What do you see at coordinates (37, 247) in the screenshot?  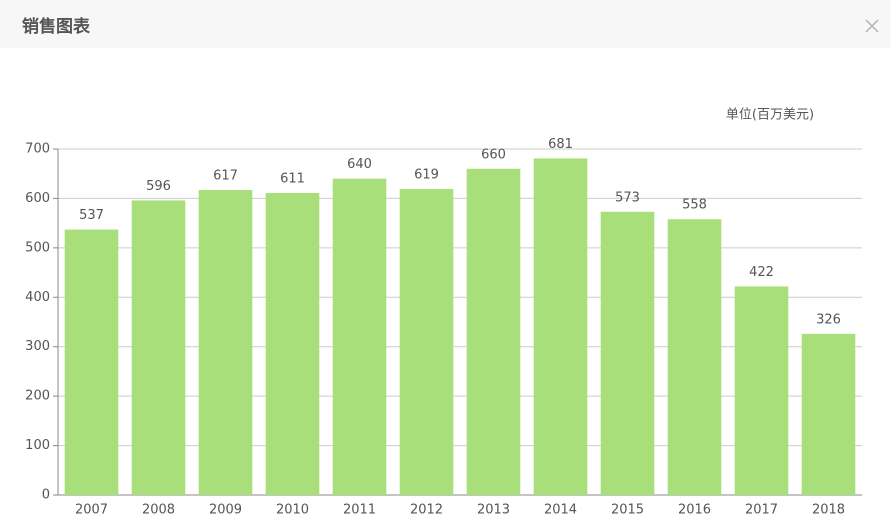 I see `y-tick-label: 500` at bounding box center [37, 247].